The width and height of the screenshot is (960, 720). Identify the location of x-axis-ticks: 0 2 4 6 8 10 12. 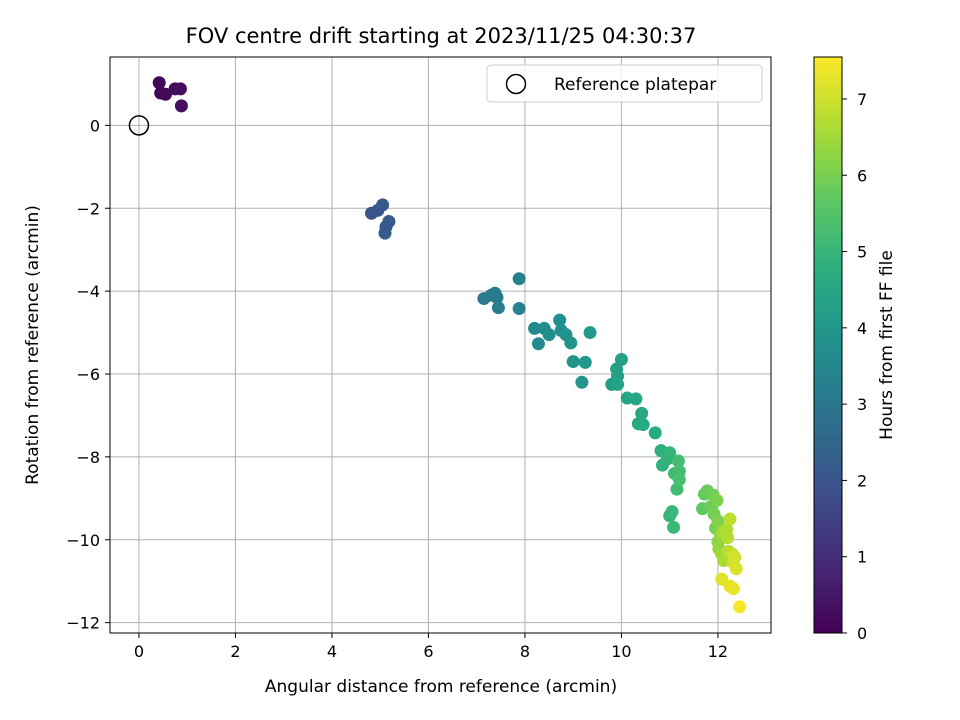
(431, 647).